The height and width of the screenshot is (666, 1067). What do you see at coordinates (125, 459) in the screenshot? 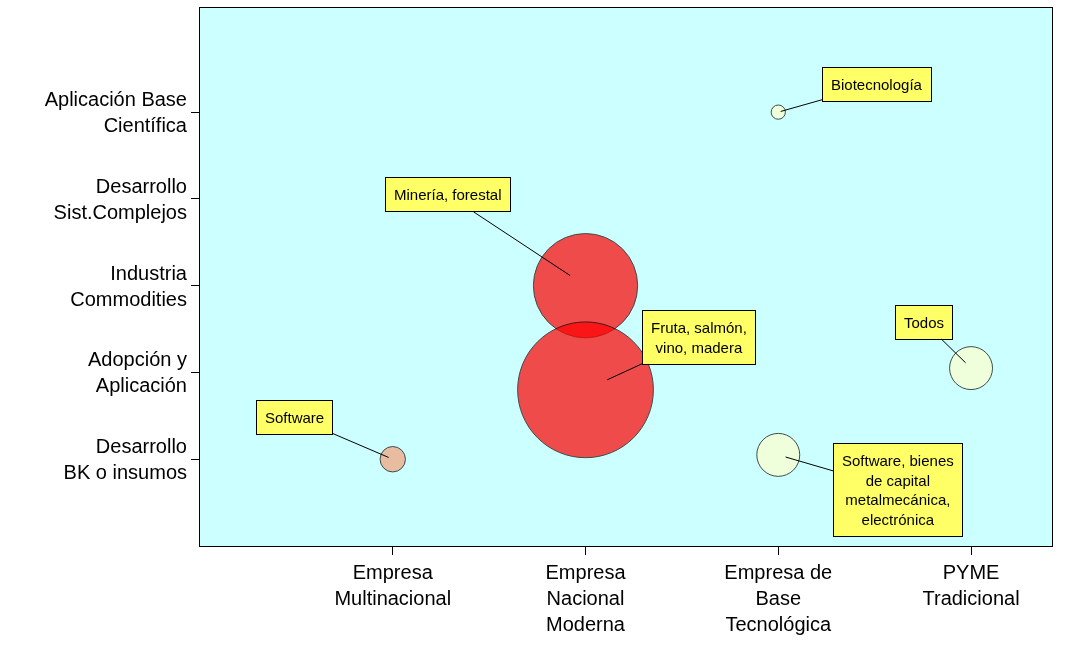
I see `category-label: Desarrollo BK o insumos` at bounding box center [125, 459].